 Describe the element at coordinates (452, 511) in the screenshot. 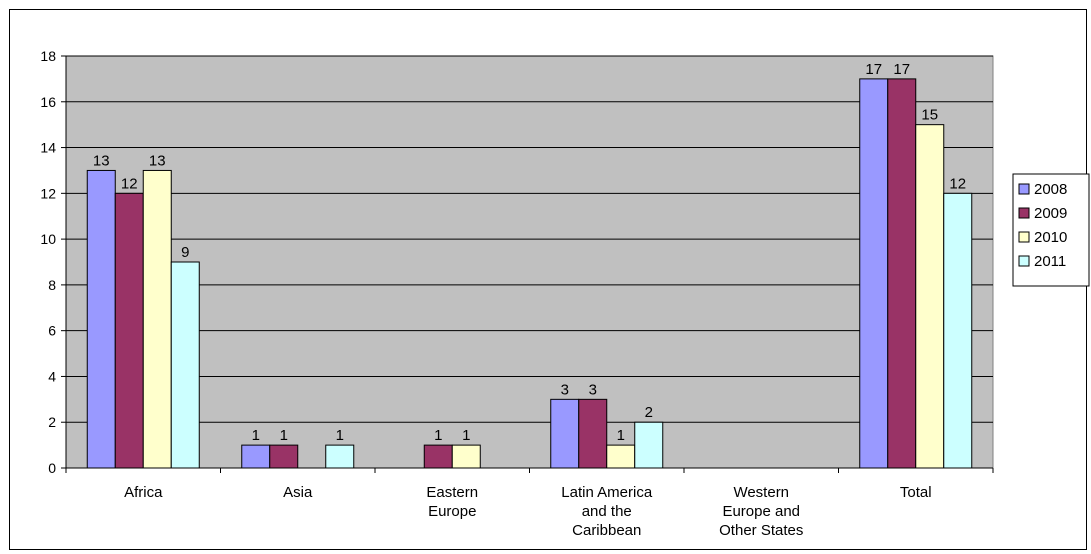

I see `x-tick-label: Europe` at that location.